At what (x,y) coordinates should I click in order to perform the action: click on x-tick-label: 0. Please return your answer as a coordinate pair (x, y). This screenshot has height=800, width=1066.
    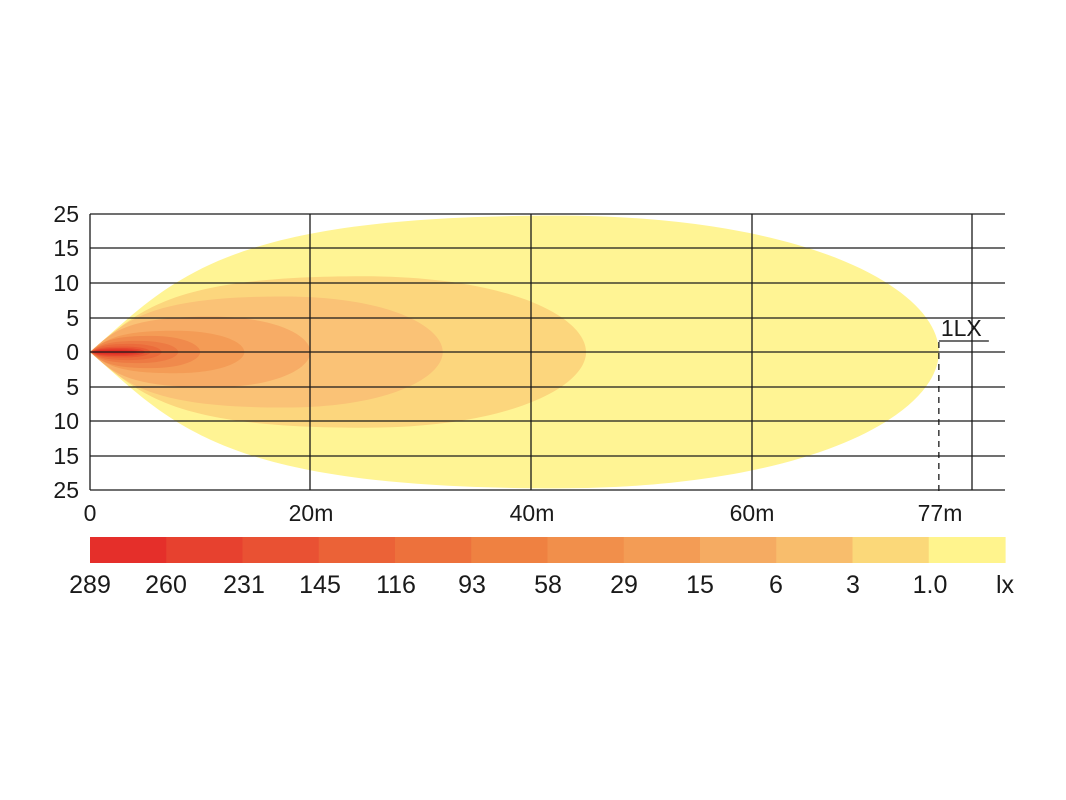
    Looking at the image, I should click on (90, 513).